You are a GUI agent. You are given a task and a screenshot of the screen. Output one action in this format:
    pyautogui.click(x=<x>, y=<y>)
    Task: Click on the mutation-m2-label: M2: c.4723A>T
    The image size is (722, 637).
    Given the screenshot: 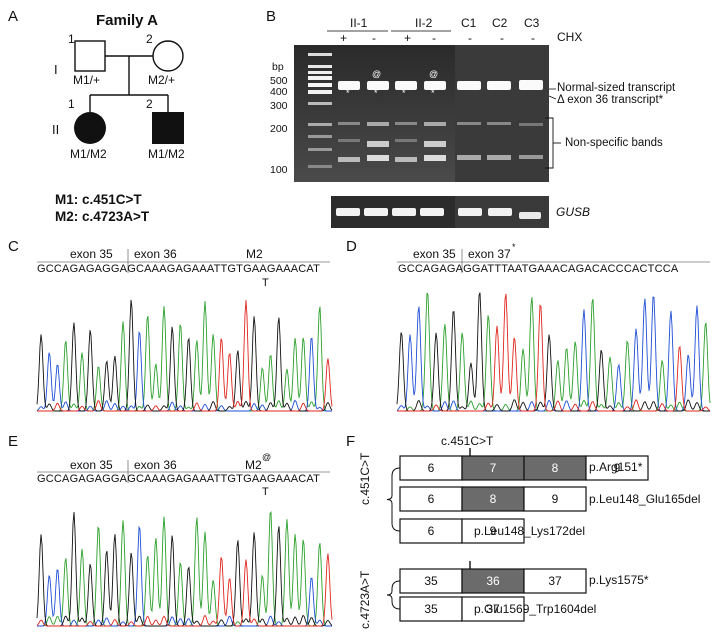 What is the action you would take?
    pyautogui.click(x=102, y=216)
    